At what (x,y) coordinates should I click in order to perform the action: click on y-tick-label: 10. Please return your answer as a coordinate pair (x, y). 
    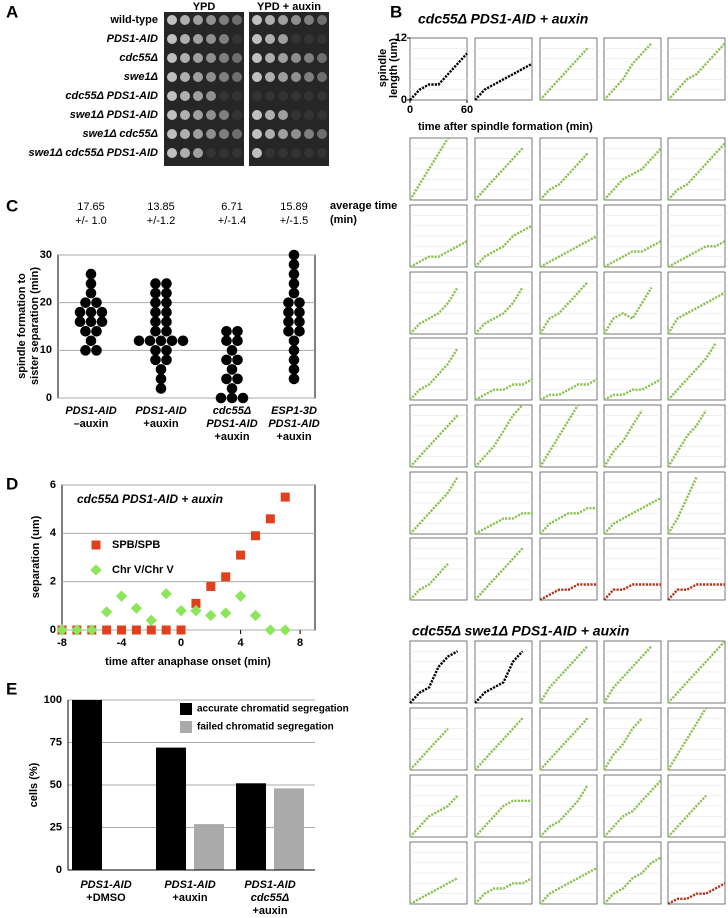
    Looking at the image, I should click on (46, 350).